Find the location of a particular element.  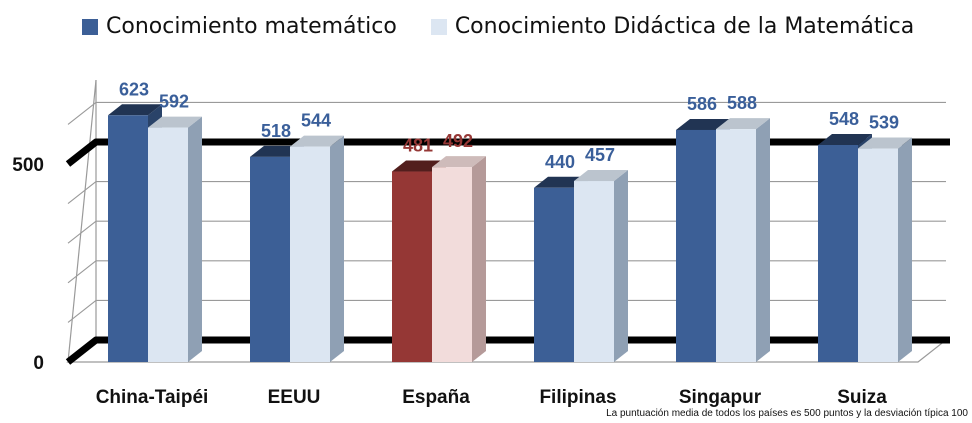

legend-item-series-1: Conocimiento matemático is located at coordinates (239, 26).